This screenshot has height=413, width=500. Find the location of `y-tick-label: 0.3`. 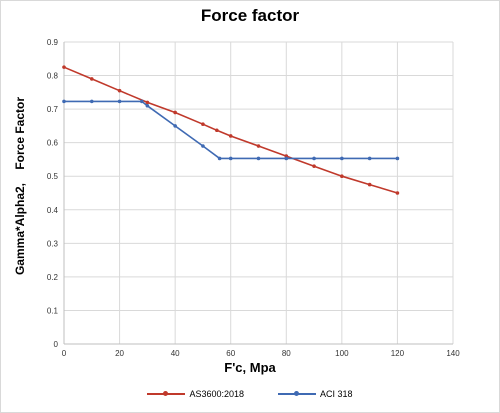

y-tick-label: 0.3 is located at coordinates (53, 243).